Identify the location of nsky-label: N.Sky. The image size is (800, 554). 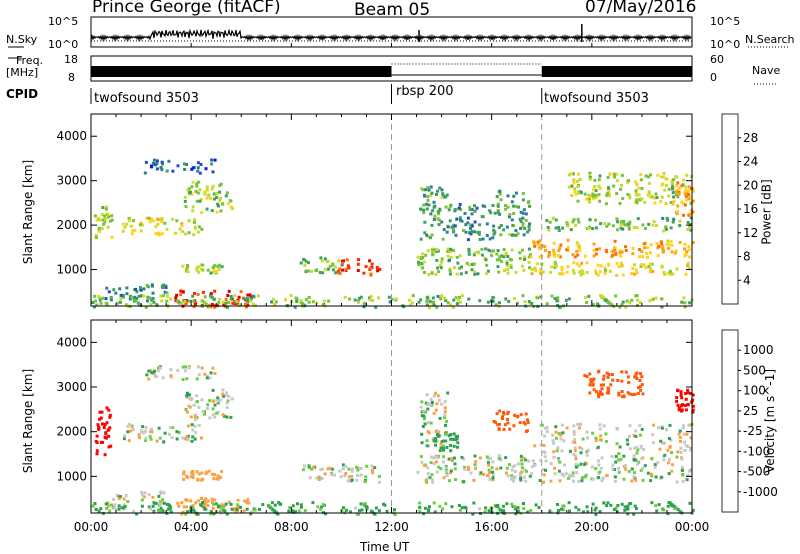
(22, 39).